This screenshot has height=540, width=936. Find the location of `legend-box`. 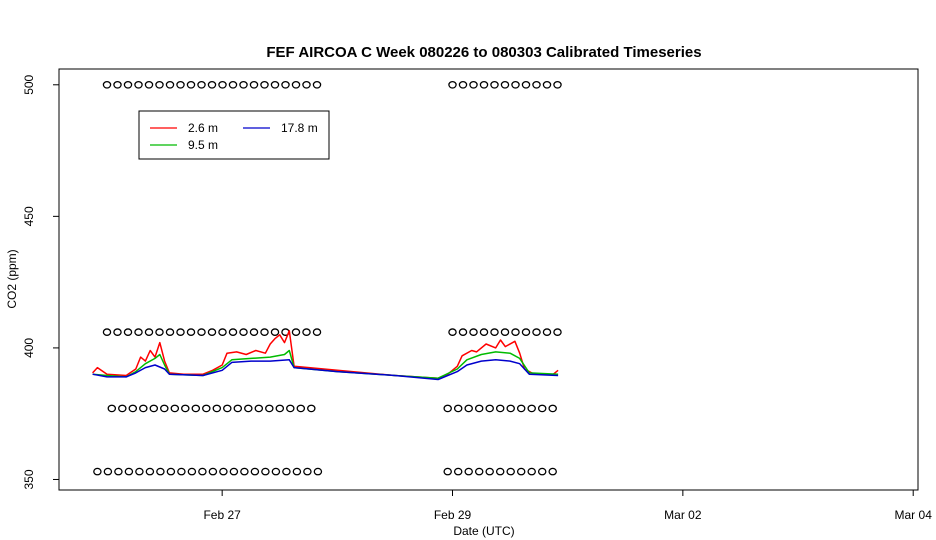

legend-box is located at coordinates (234, 135).